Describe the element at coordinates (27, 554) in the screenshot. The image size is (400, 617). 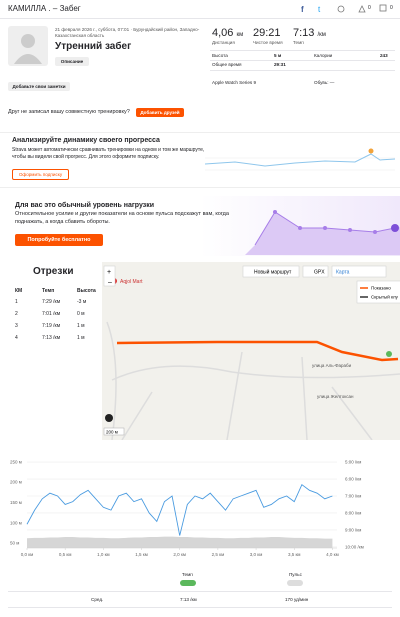
I see `x-tick-label: 0,0 км` at that location.